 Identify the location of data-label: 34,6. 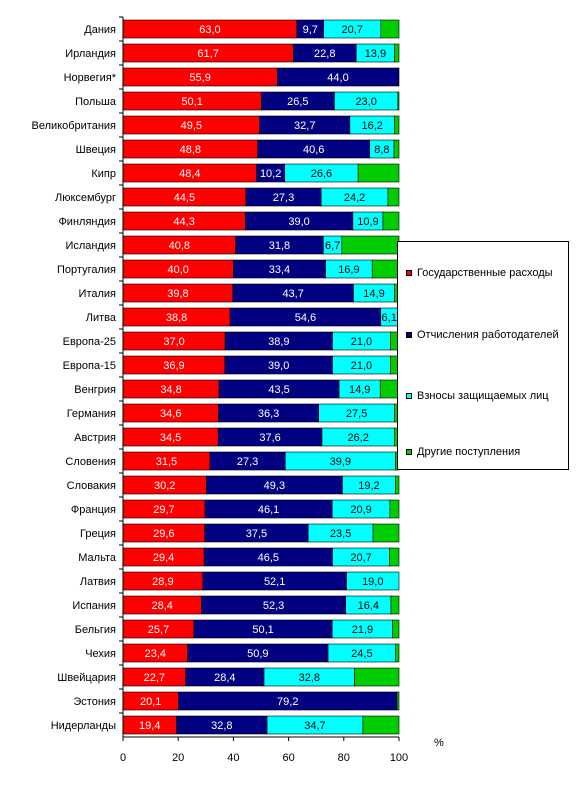
(170, 414).